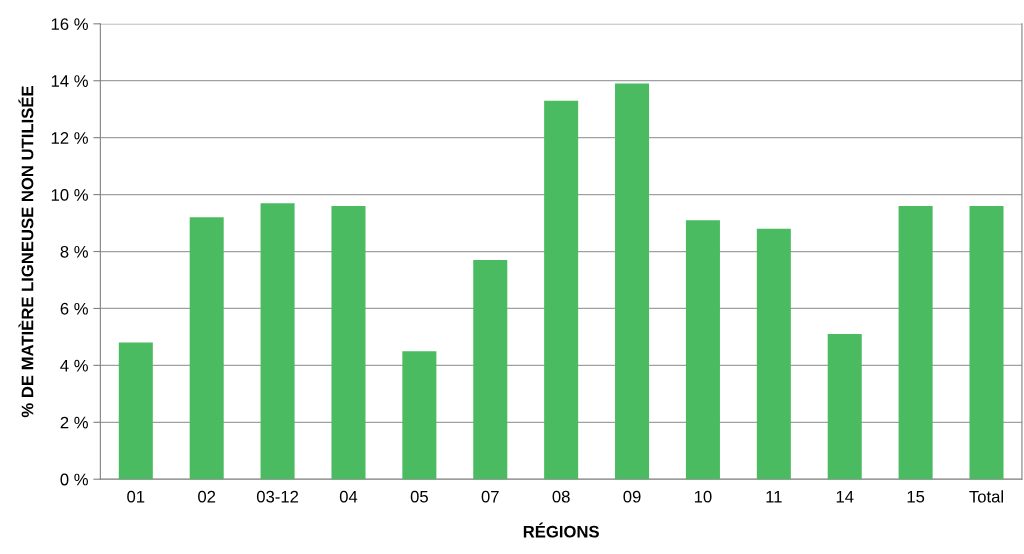  Describe the element at coordinates (69, 194) in the screenshot. I see `y-tick-label: 10 %` at that location.